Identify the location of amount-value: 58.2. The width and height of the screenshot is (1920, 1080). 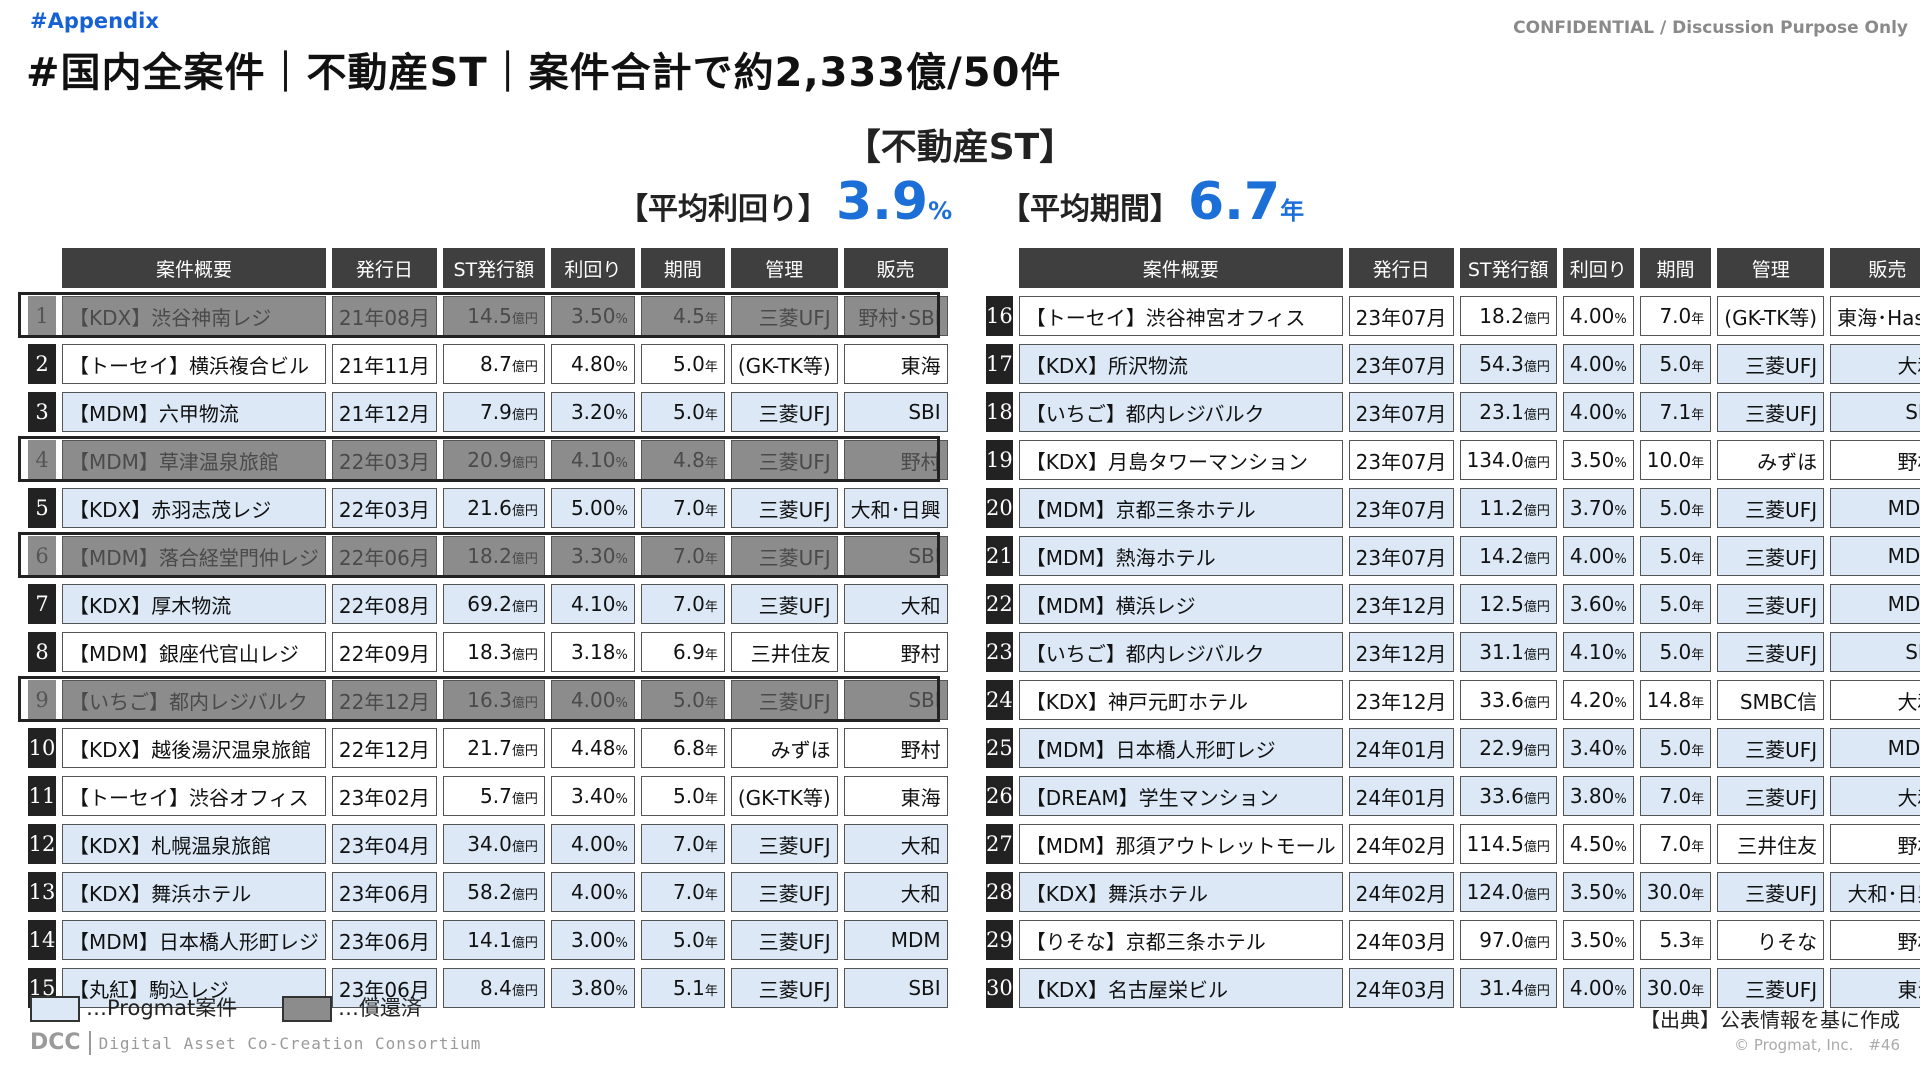
(489, 892).